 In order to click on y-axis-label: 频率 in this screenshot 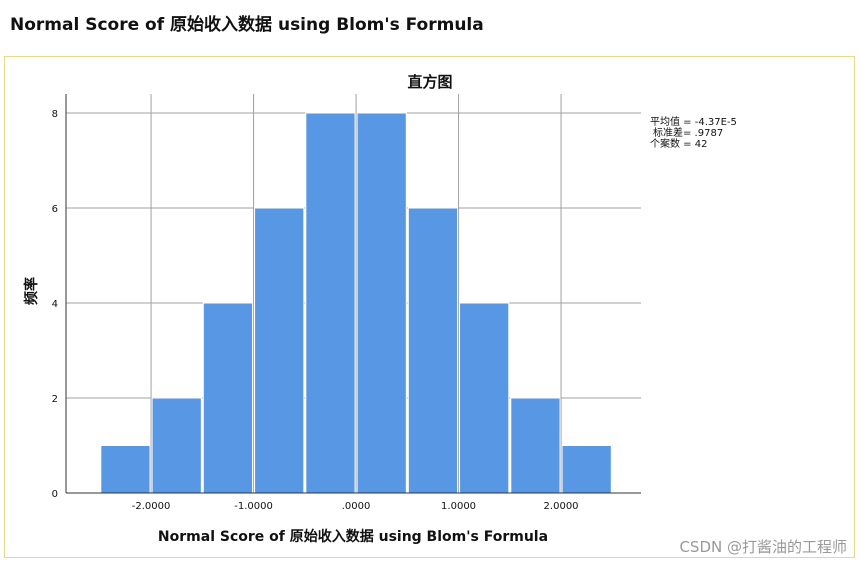, I will do `click(31, 291)`.